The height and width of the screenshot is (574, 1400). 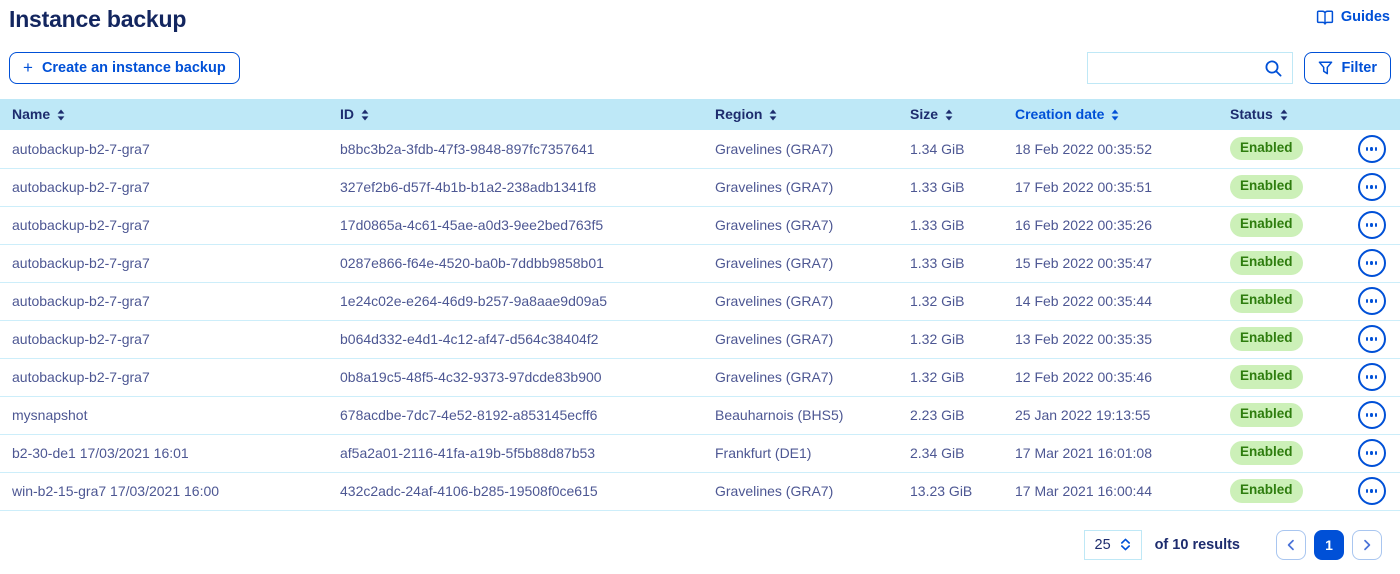 What do you see at coordinates (950, 491) in the screenshot?
I see `backup-size-cell: 13.23 GiB` at bounding box center [950, 491].